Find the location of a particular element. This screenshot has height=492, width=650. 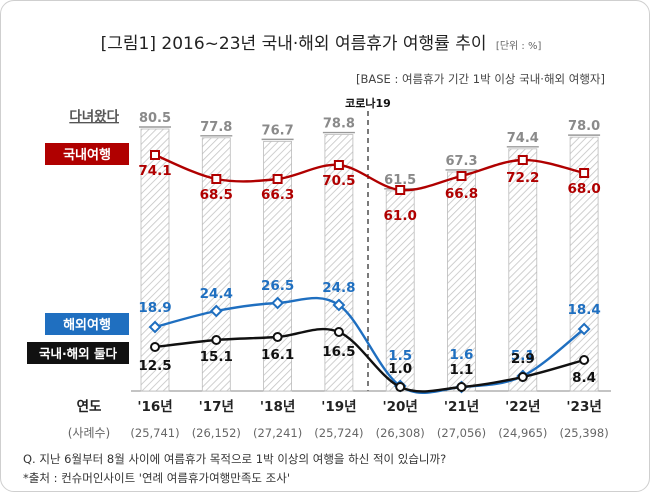

bar-value-label-3: 78.8 is located at coordinates (339, 124).